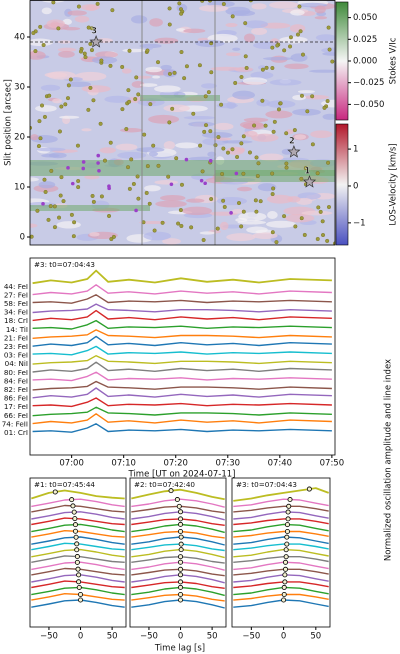 This screenshot has height=654, width=400. I want to click on y-tick-label: 10, so click(19, 188).